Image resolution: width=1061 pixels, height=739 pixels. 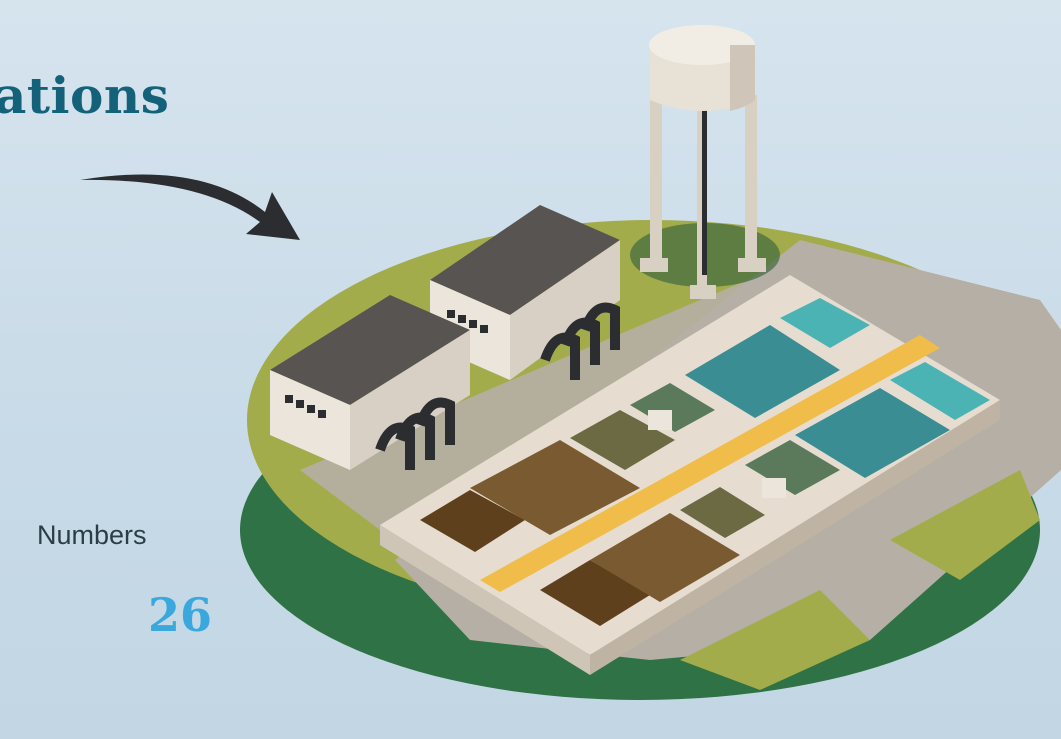 What do you see at coordinates (190, 207) in the screenshot?
I see `curved-arrow-icon` at bounding box center [190, 207].